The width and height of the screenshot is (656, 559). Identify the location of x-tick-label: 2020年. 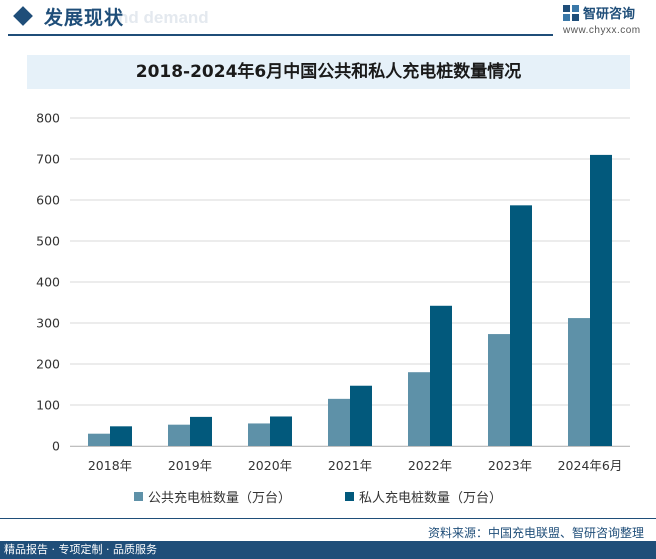
(270, 465).